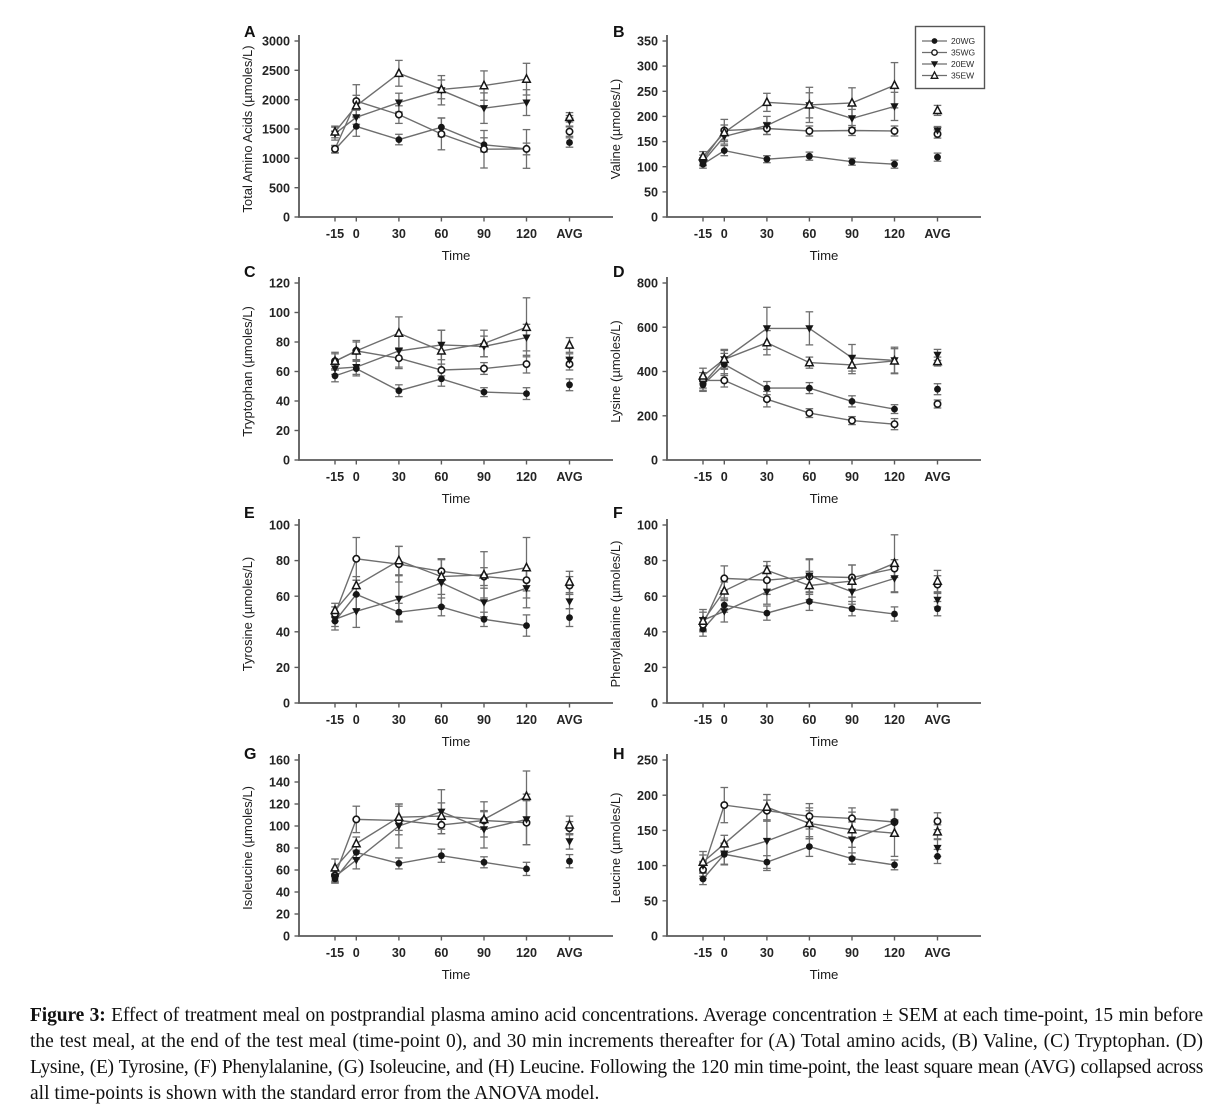 The width and height of the screenshot is (1232, 1114). I want to click on svg-text: Tryptophan (µmoles/L), so click(247, 371).